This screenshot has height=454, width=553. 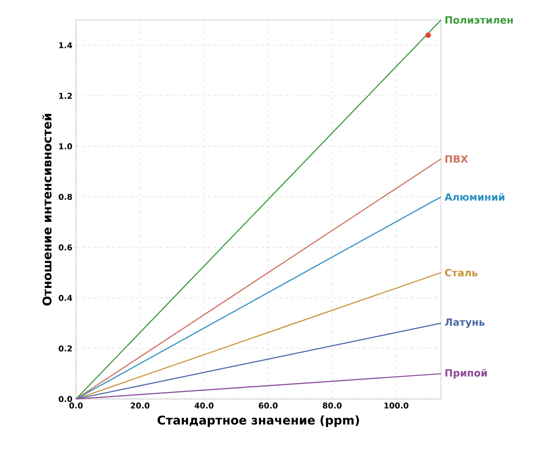 What do you see at coordinates (474, 196) in the screenshot?
I see `series-label: Алюминий` at bounding box center [474, 196].